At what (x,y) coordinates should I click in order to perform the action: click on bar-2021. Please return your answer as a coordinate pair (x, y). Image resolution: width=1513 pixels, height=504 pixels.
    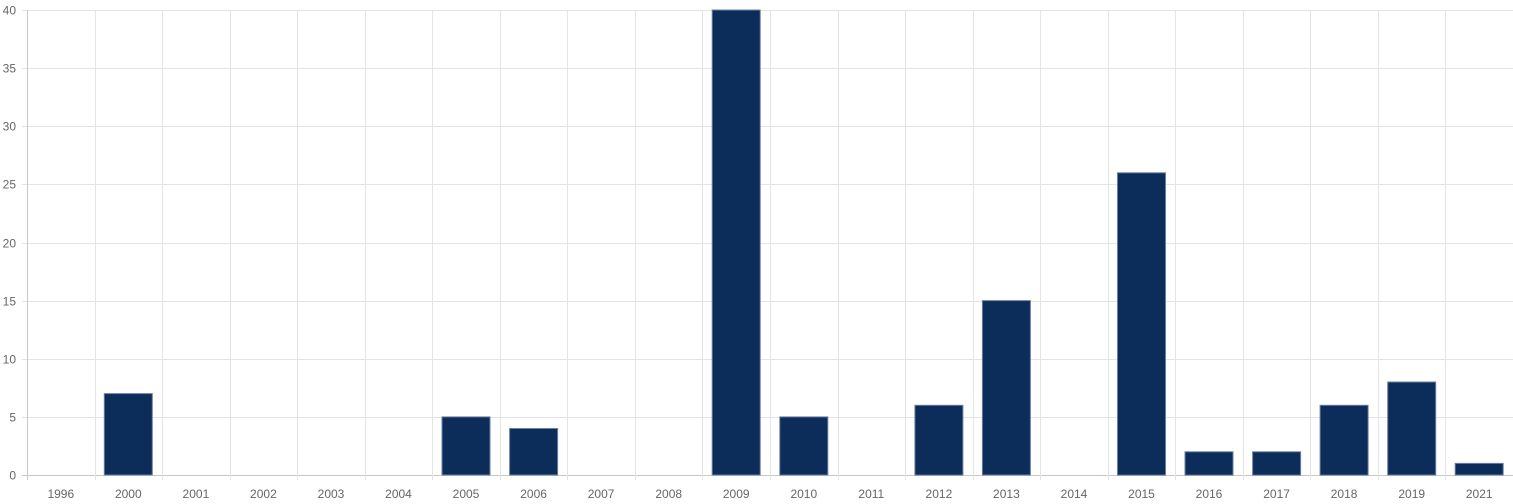
    Looking at the image, I should click on (1479, 469).